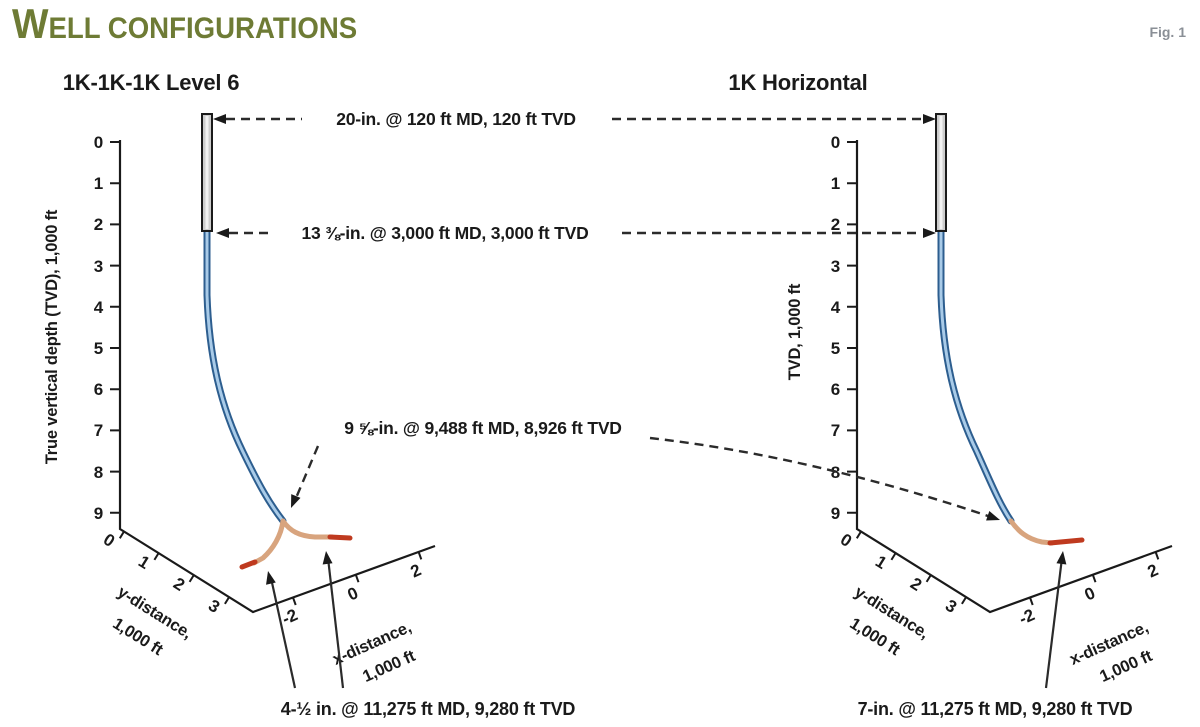 The width and height of the screenshot is (1200, 727). Describe the element at coordinates (1153, 570) in the screenshot. I see `right-x-tick-2: 2` at that location.